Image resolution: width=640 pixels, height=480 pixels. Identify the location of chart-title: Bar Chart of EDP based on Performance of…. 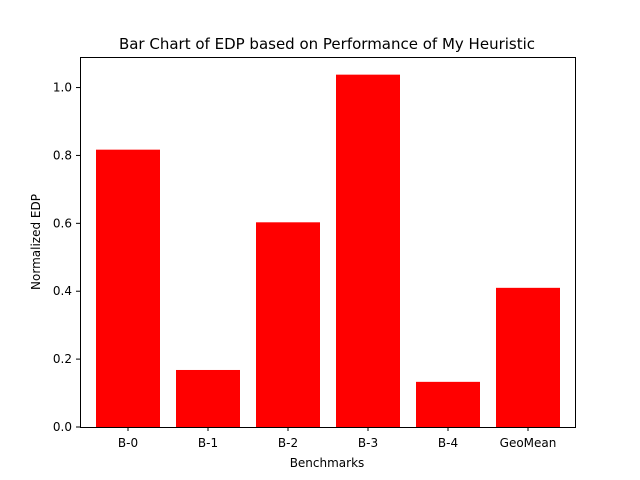
(327, 44).